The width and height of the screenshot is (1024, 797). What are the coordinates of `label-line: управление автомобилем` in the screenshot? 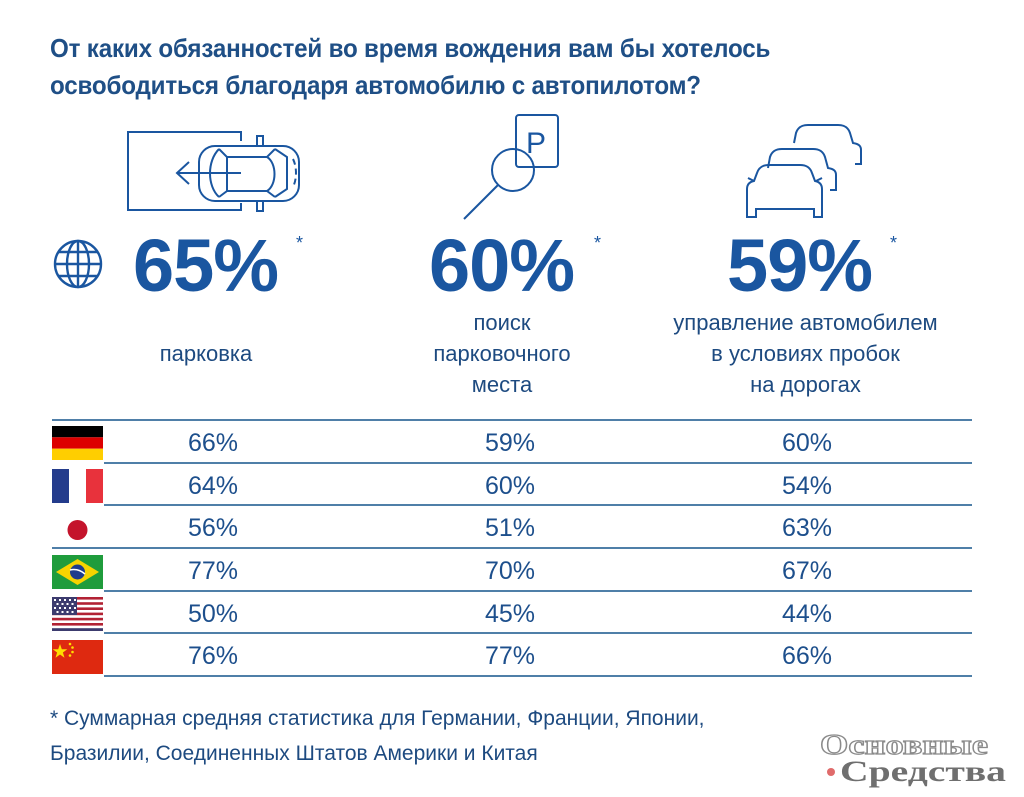 It's located at (805, 322).